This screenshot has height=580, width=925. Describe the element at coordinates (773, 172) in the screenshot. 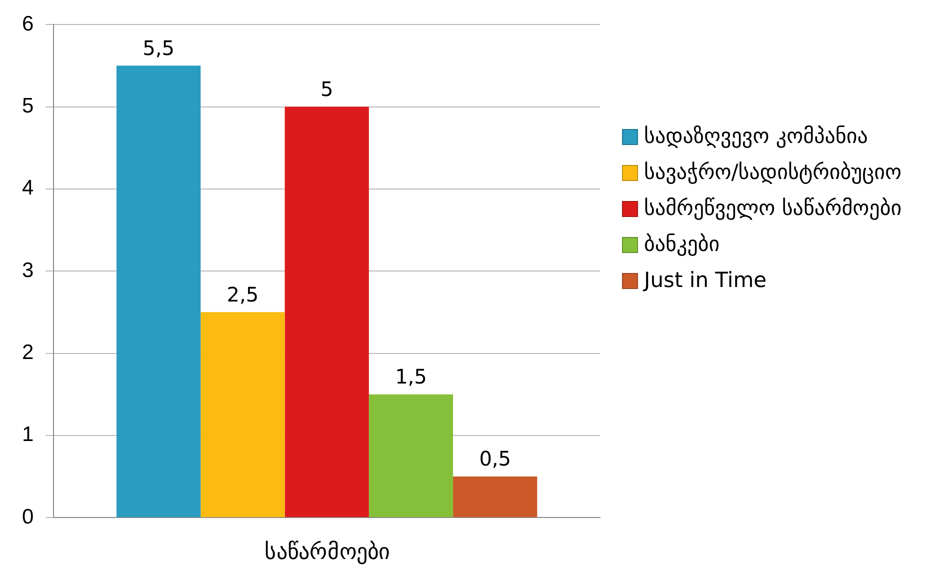

I see `legend-label: სავაჭრო/სადისტრიბუციო` at that location.